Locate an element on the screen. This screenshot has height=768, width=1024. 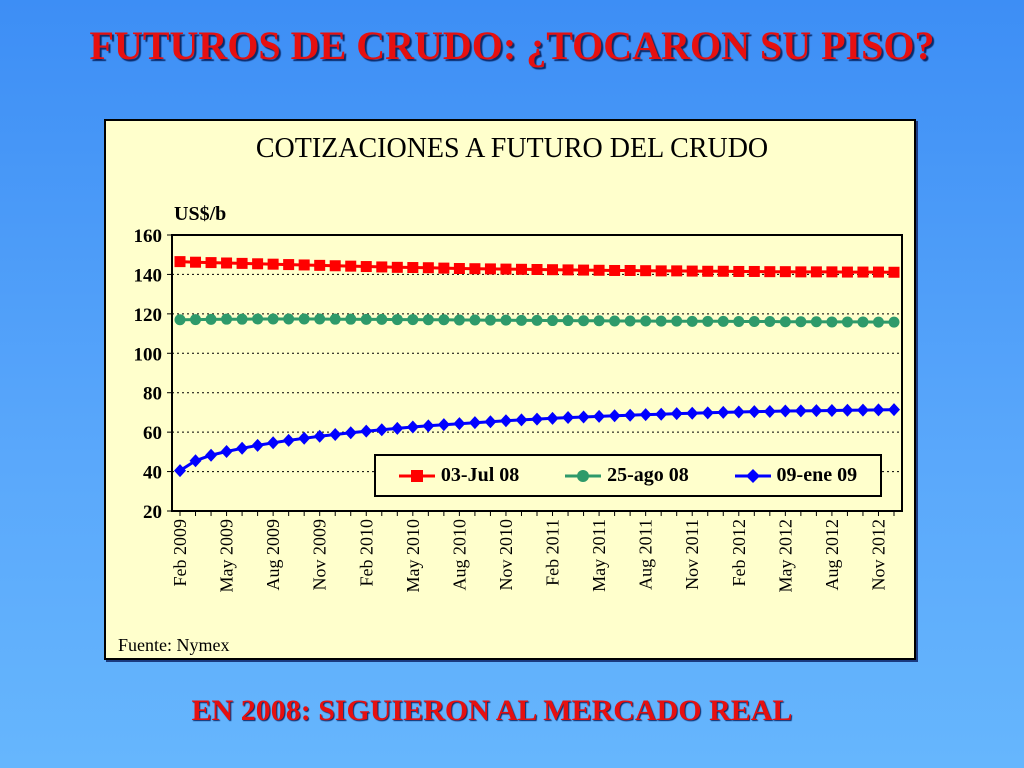
x-tick-label: Feb 2011 is located at coordinates (553, 552).